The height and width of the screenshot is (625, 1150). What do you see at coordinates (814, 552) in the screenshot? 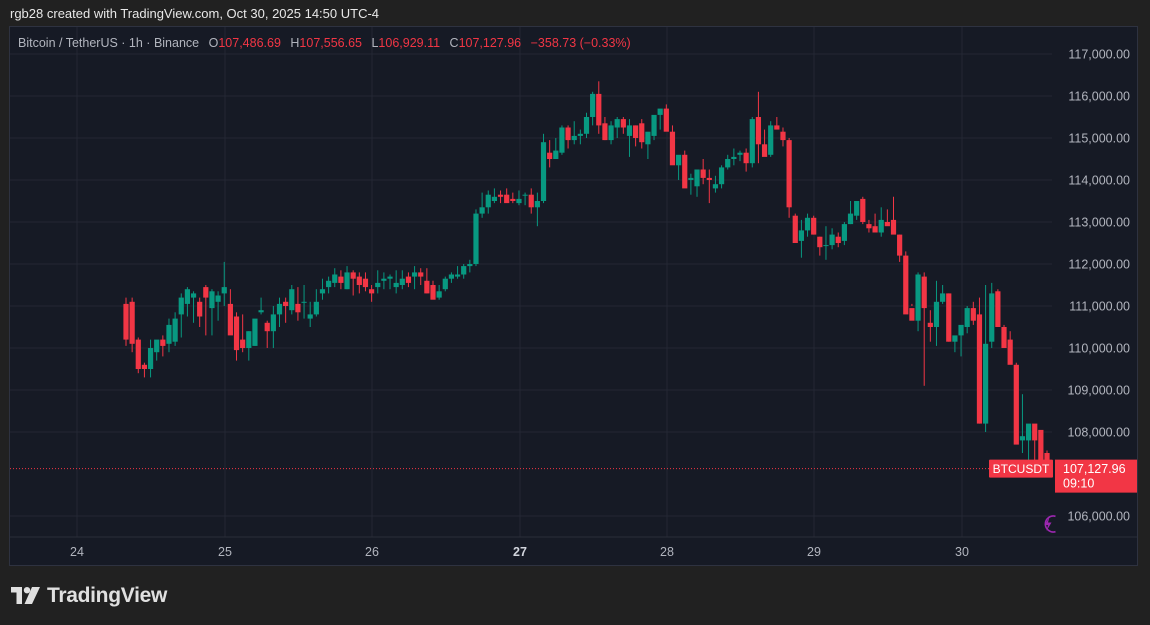
I see `time-axis-label: 29` at bounding box center [814, 552].